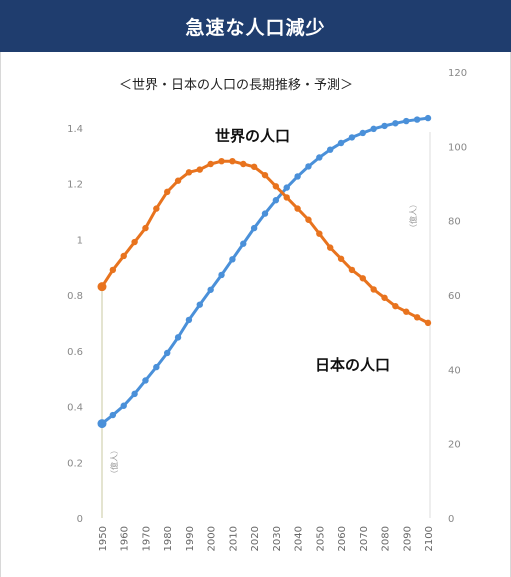 The width and height of the screenshot is (511, 577). Describe the element at coordinates (114, 462) in the screenshot. I see `left-axis-unit: （億人）` at that location.